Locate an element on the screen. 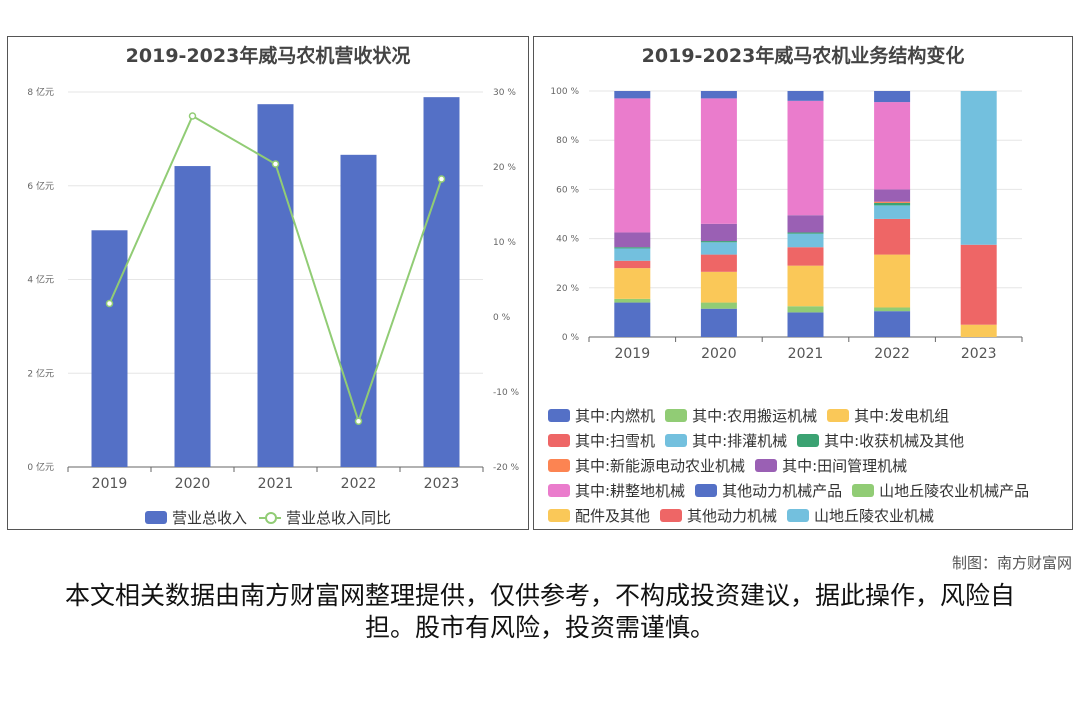  y-tick-label: 0 % is located at coordinates (571, 338).